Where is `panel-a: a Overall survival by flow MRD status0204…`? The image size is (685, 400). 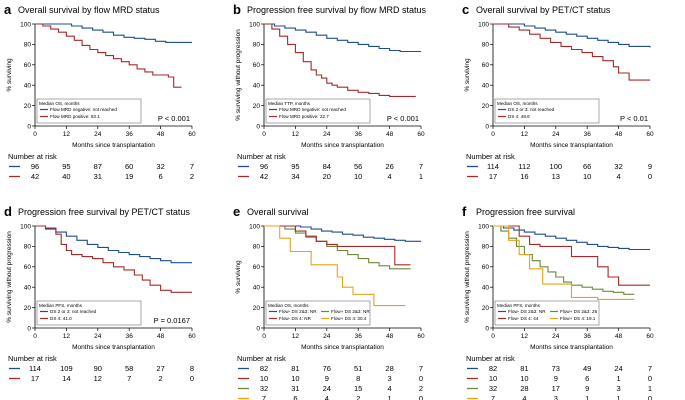 panel-a: a Overall survival by flow MRD status0204… is located at coordinates (100, 91).